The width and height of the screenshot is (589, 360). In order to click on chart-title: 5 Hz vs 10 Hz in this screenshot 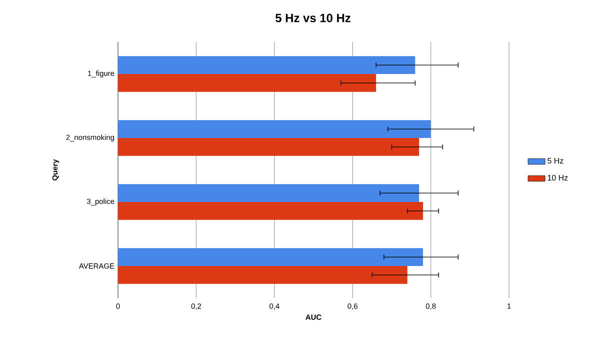, I will do `click(313, 18)`.